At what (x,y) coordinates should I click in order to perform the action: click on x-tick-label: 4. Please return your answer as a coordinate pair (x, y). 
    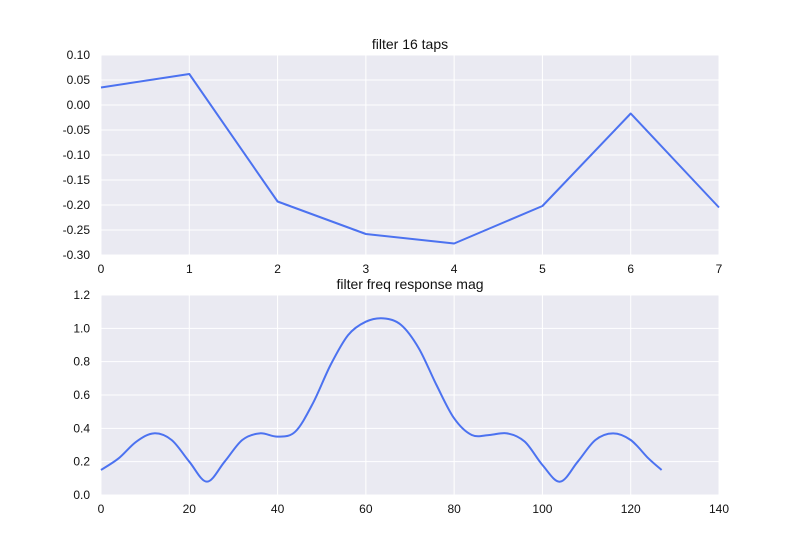
    Looking at the image, I should click on (454, 269).